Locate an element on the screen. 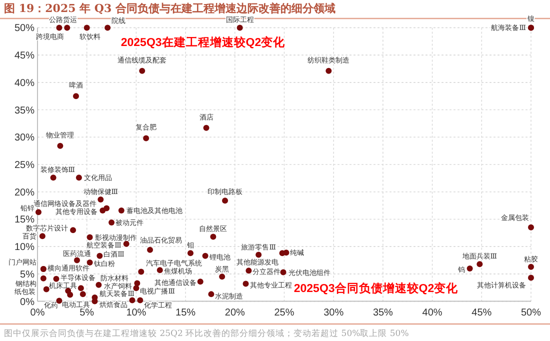  chart-title: 图 19：2025 年 Q3 合同负债与在建工程增速边际改善的细分领域 is located at coordinates (170, 8).